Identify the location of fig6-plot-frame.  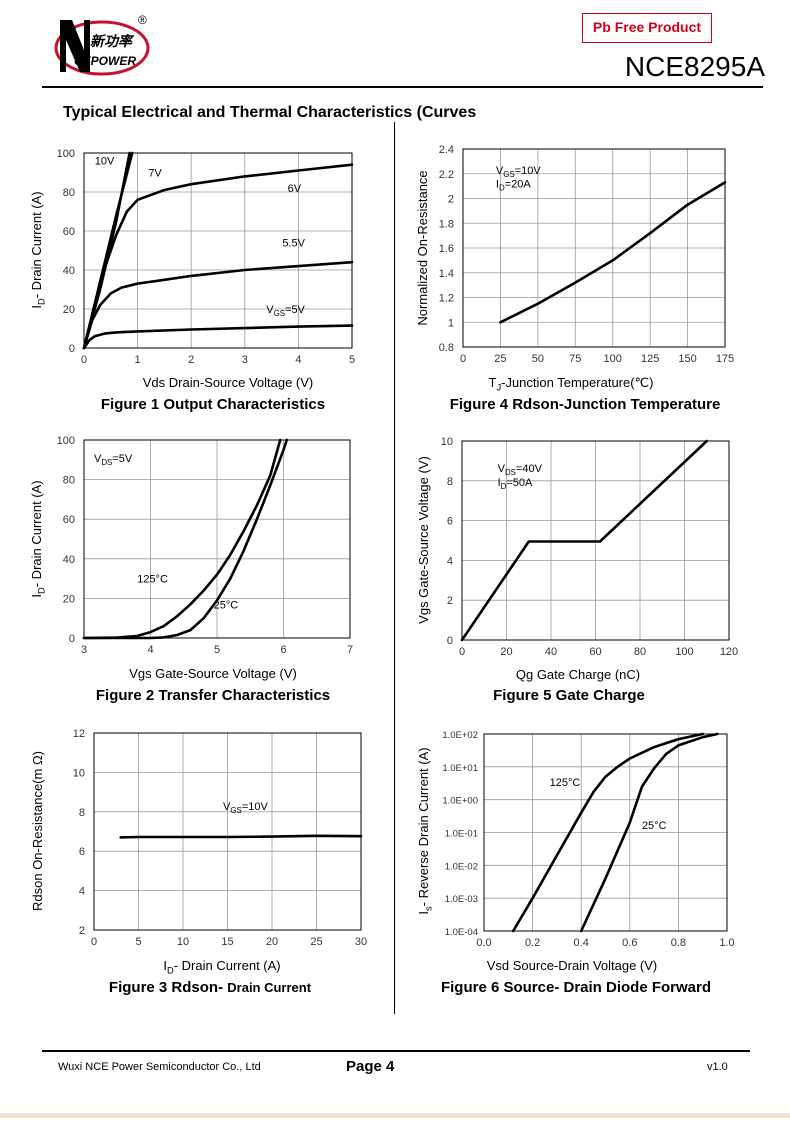
(605, 832).